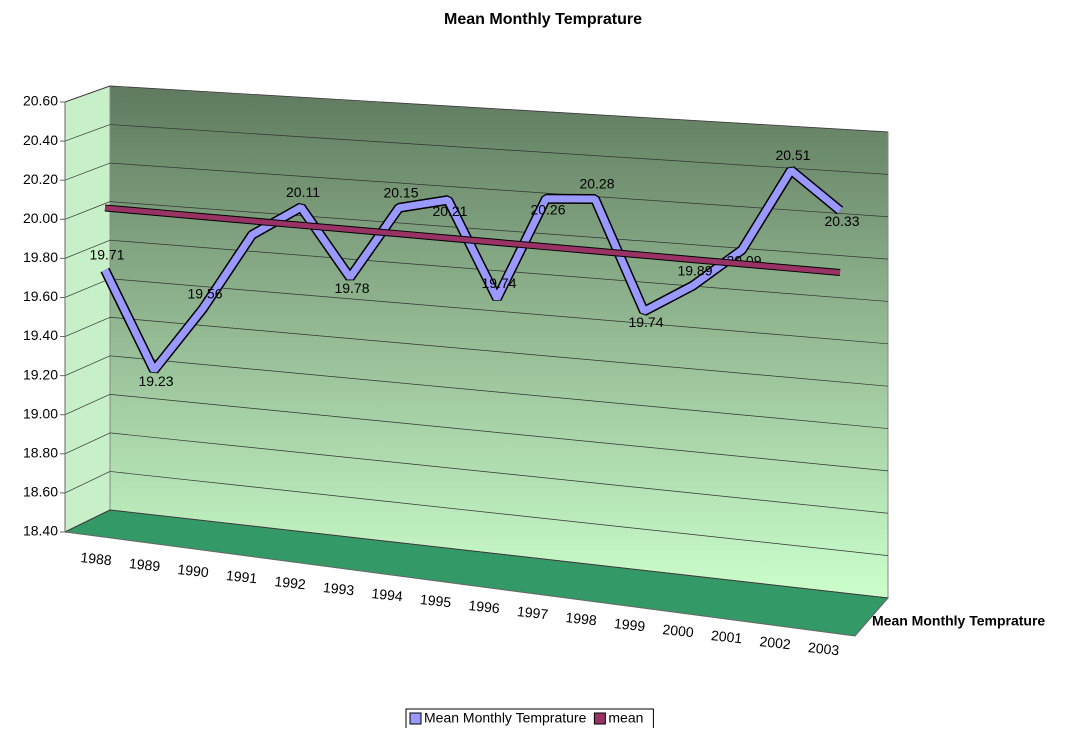 The image size is (1083, 733). Describe the element at coordinates (694, 270) in the screenshot. I see `data-label: 19.89` at that location.